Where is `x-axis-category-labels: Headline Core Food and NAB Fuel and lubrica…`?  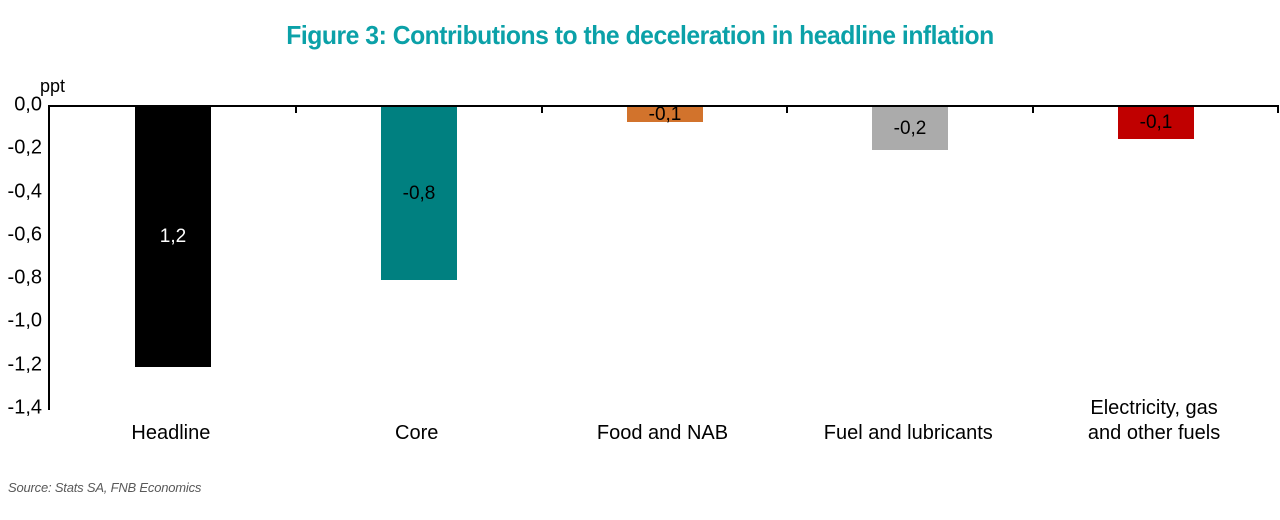
x-axis-category-labels: Headline Core Food and NAB Fuel and lubrica… is located at coordinates (662, 420).